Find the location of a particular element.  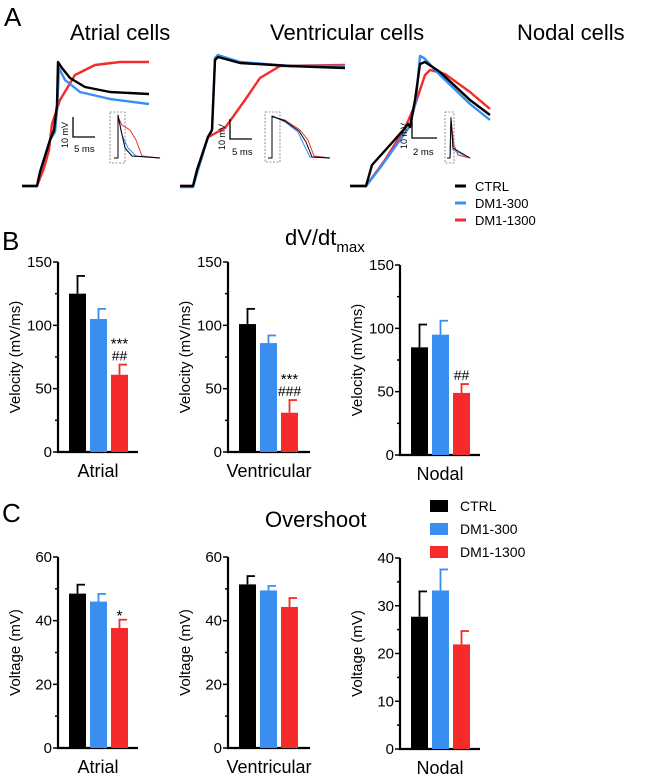

trace-atrial-ctrl is located at coordinates (86, 124).